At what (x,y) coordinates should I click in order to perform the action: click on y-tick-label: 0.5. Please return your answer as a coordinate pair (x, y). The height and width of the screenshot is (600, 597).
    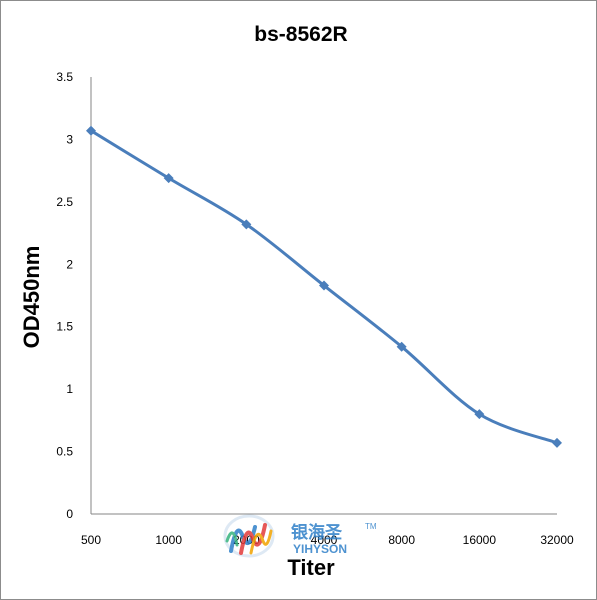
    Looking at the image, I should click on (64, 452).